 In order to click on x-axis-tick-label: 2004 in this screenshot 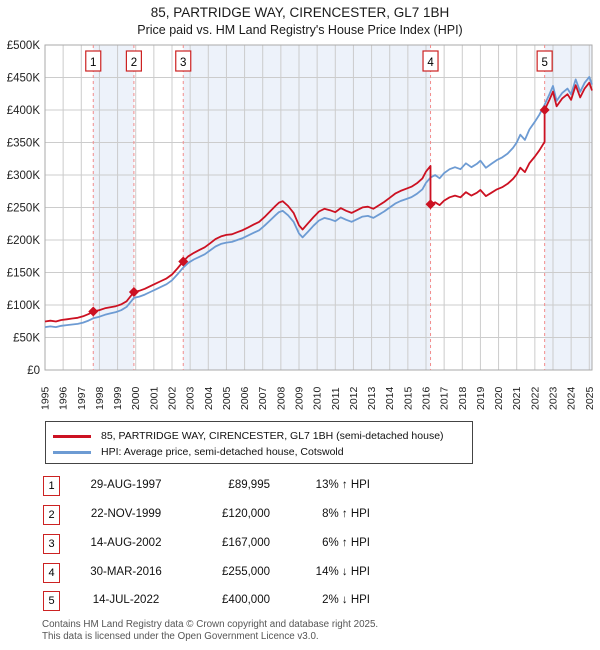, I will do `click(209, 398)`.